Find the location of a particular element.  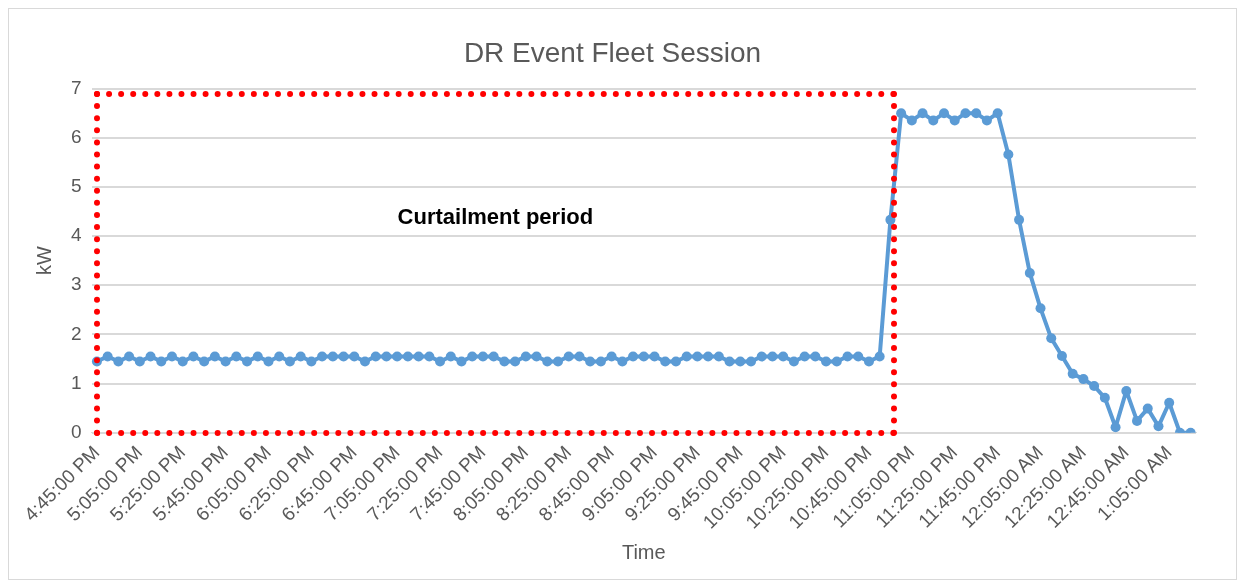

x-axis-title: Time is located at coordinates (643, 551).